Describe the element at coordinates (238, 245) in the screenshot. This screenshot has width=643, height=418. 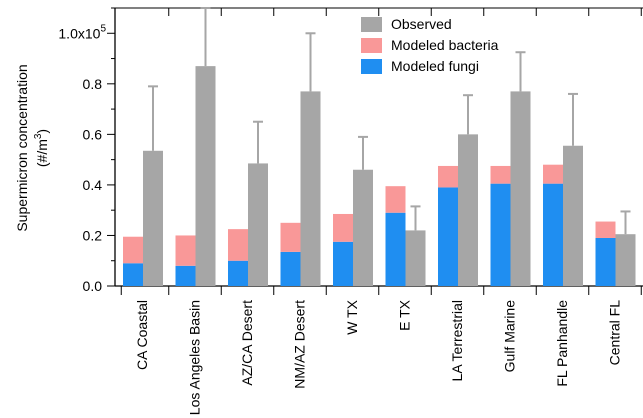
I see `bar-modeled-bacteria-az-ca-desert` at that location.